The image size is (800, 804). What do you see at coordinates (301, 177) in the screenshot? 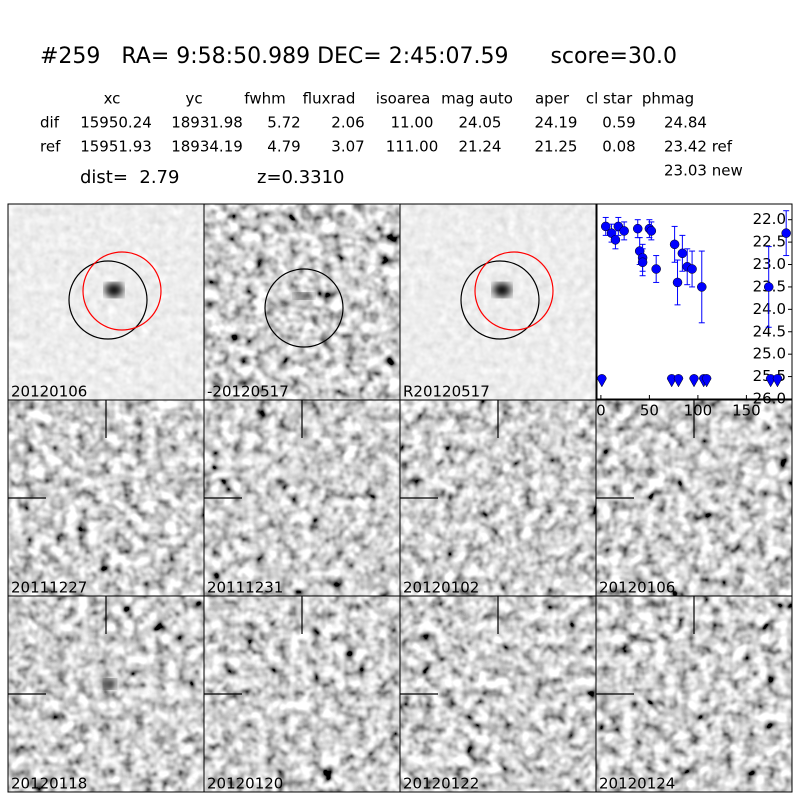
I see `redshift: z=0.3310` at bounding box center [301, 177].